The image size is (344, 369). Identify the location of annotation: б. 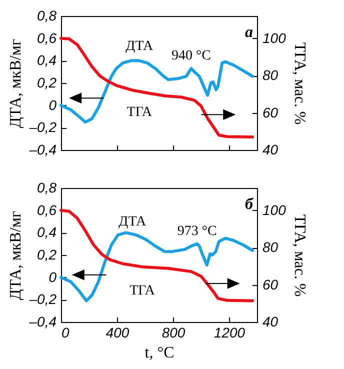
(249, 204).